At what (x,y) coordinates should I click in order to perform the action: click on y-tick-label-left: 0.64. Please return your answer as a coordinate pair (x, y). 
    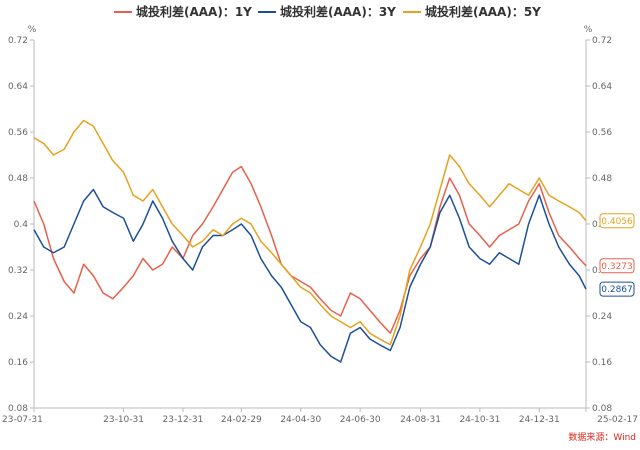
    Looking at the image, I should click on (18, 87).